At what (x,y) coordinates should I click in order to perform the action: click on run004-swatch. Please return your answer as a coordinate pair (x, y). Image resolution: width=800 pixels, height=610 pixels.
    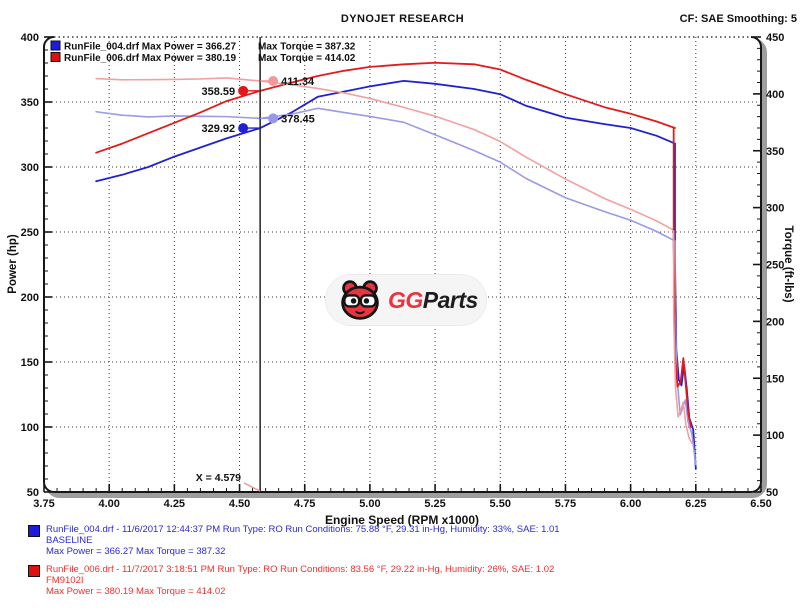
    Looking at the image, I should click on (34, 531).